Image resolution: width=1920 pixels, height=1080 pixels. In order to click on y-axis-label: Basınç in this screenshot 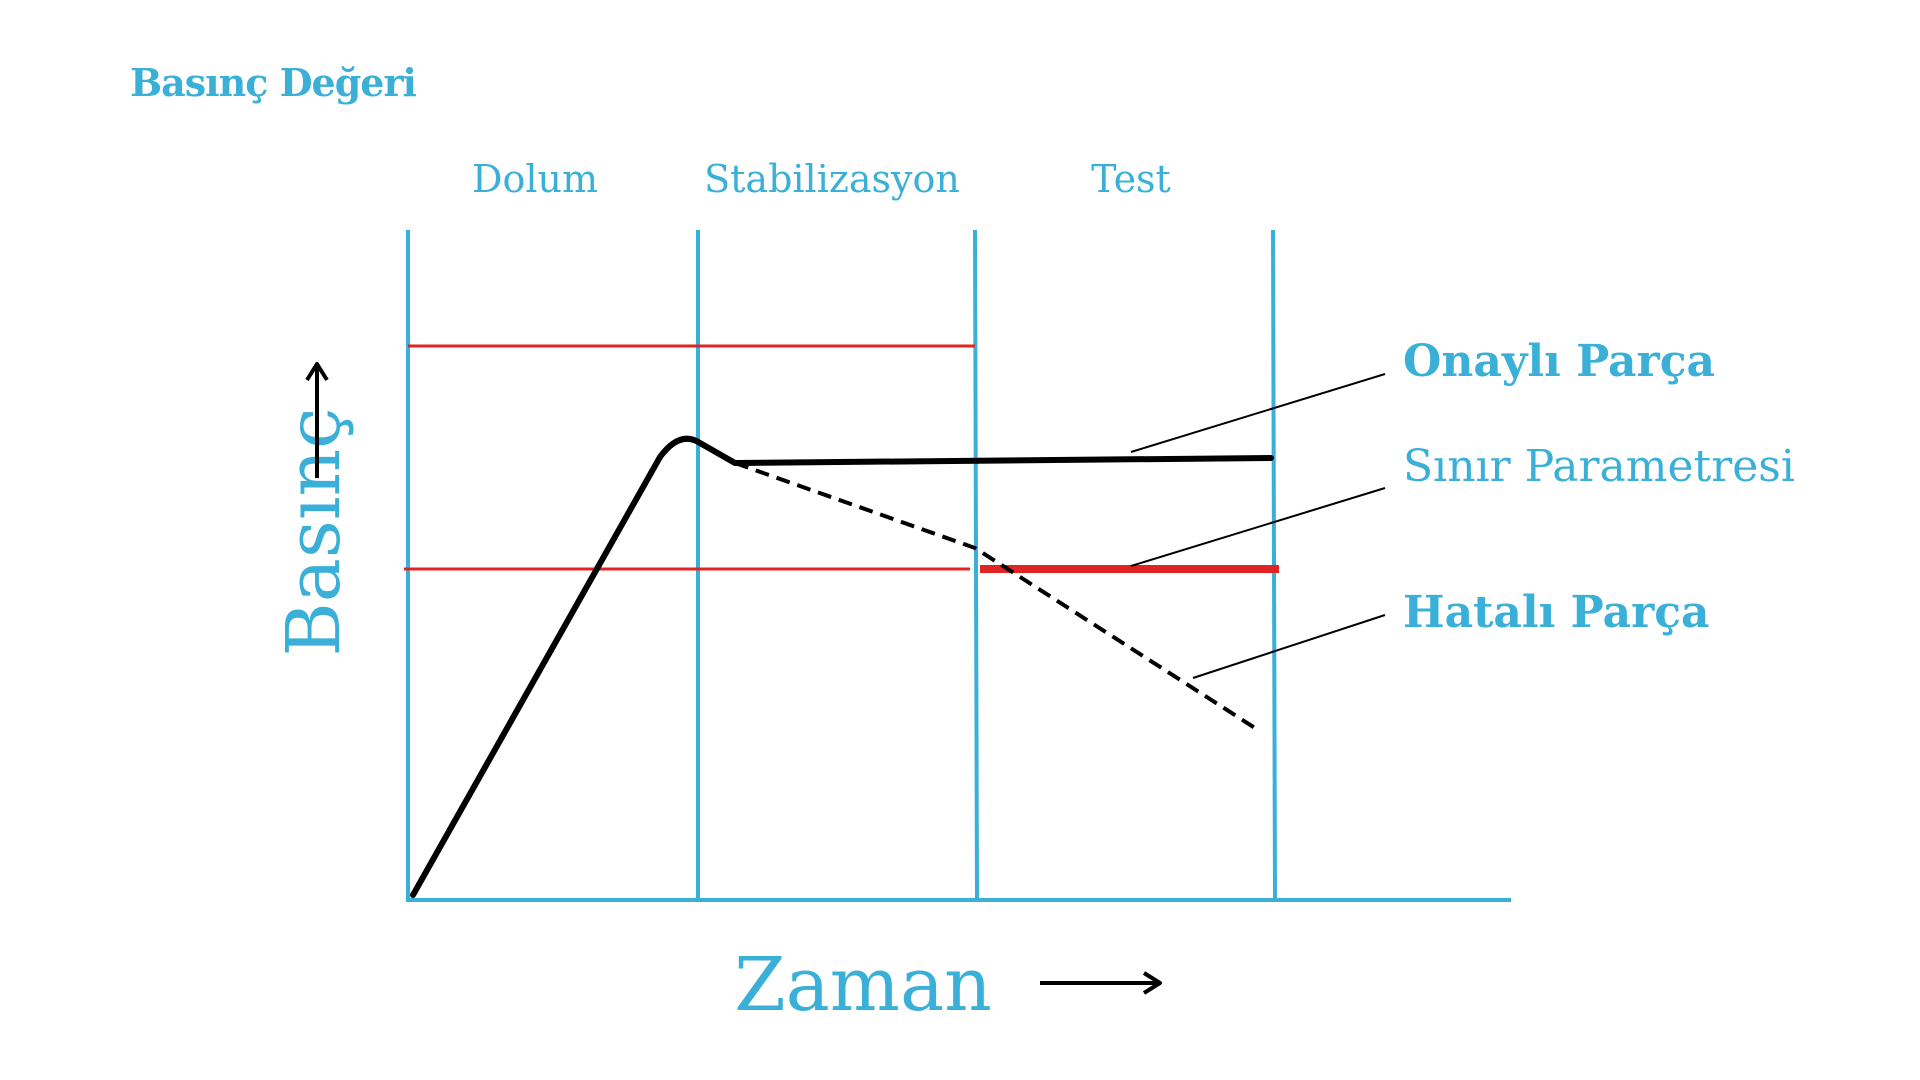, I will do `click(314, 531)`.